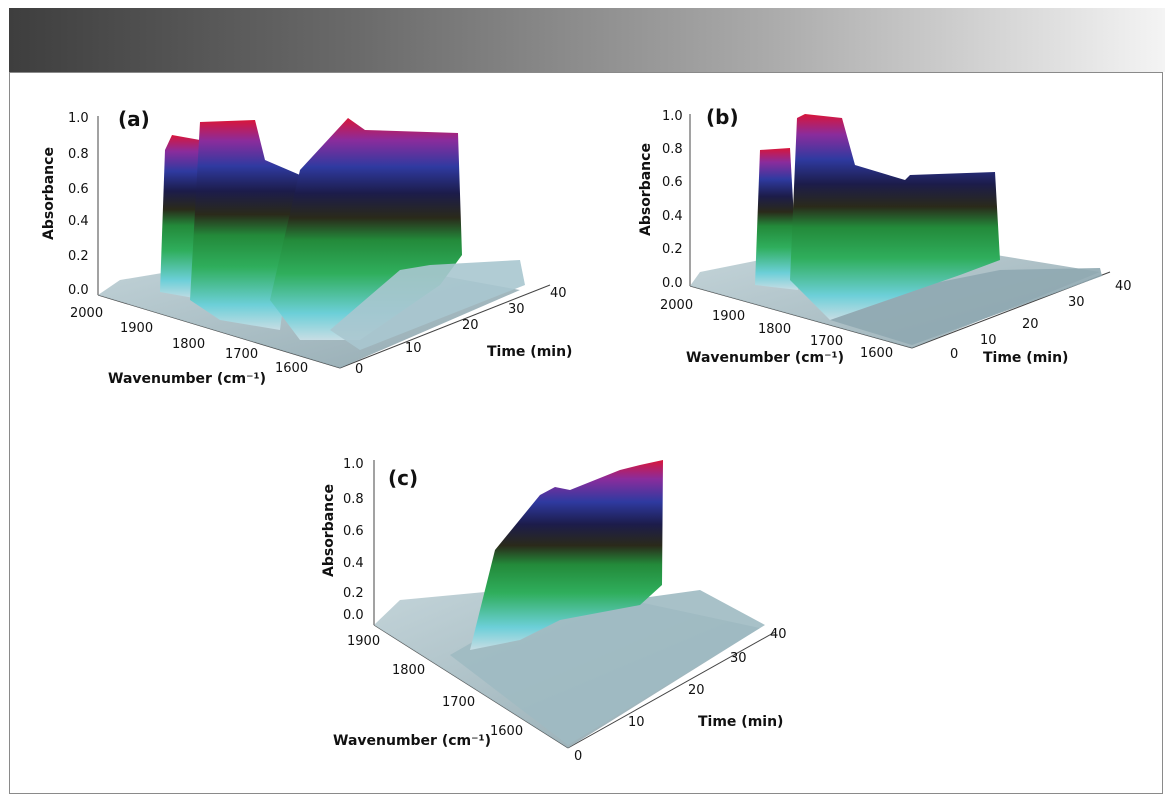 Image resolution: width=1174 pixels, height=804 pixels. Describe the element at coordinates (291, 368) in the screenshot. I see `panel-a-xtick: 1600` at that location.